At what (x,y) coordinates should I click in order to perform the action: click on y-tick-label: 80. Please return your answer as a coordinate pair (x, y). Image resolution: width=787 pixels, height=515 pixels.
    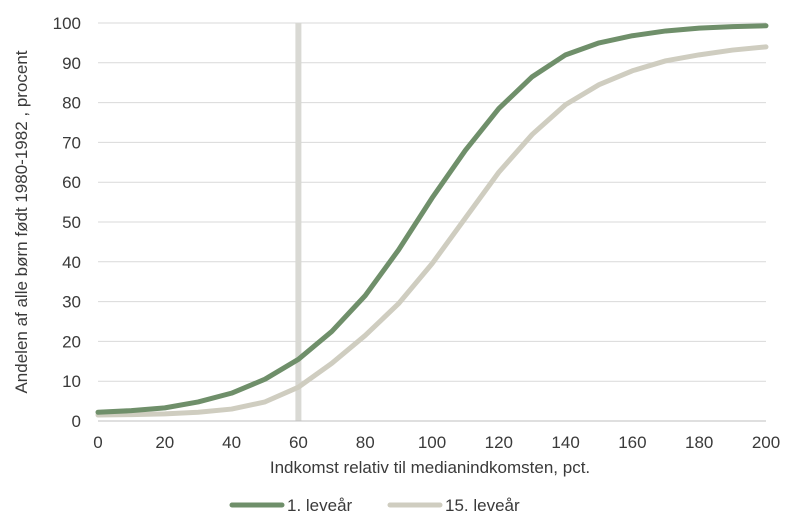
    Looking at the image, I should click on (71, 103).